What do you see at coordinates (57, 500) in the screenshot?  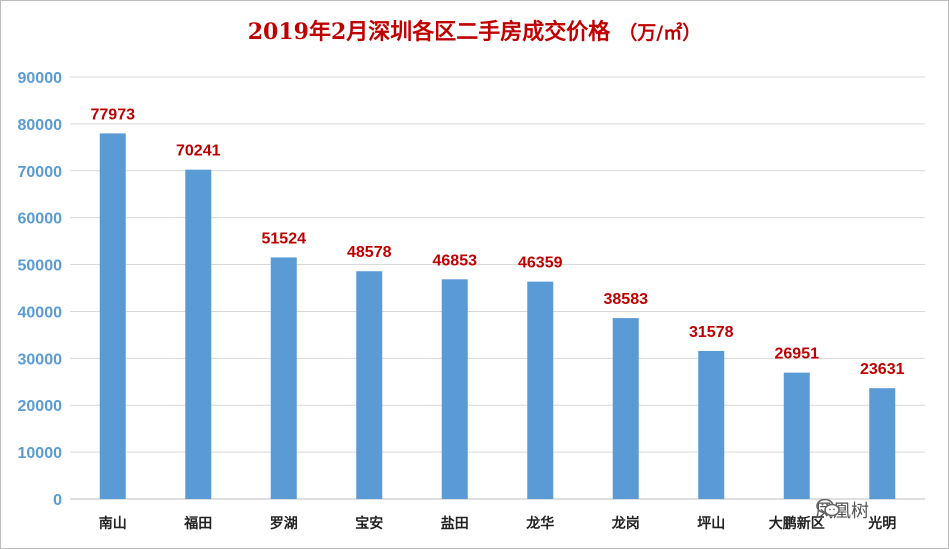 I see `y-tick-label: 0` at bounding box center [57, 500].